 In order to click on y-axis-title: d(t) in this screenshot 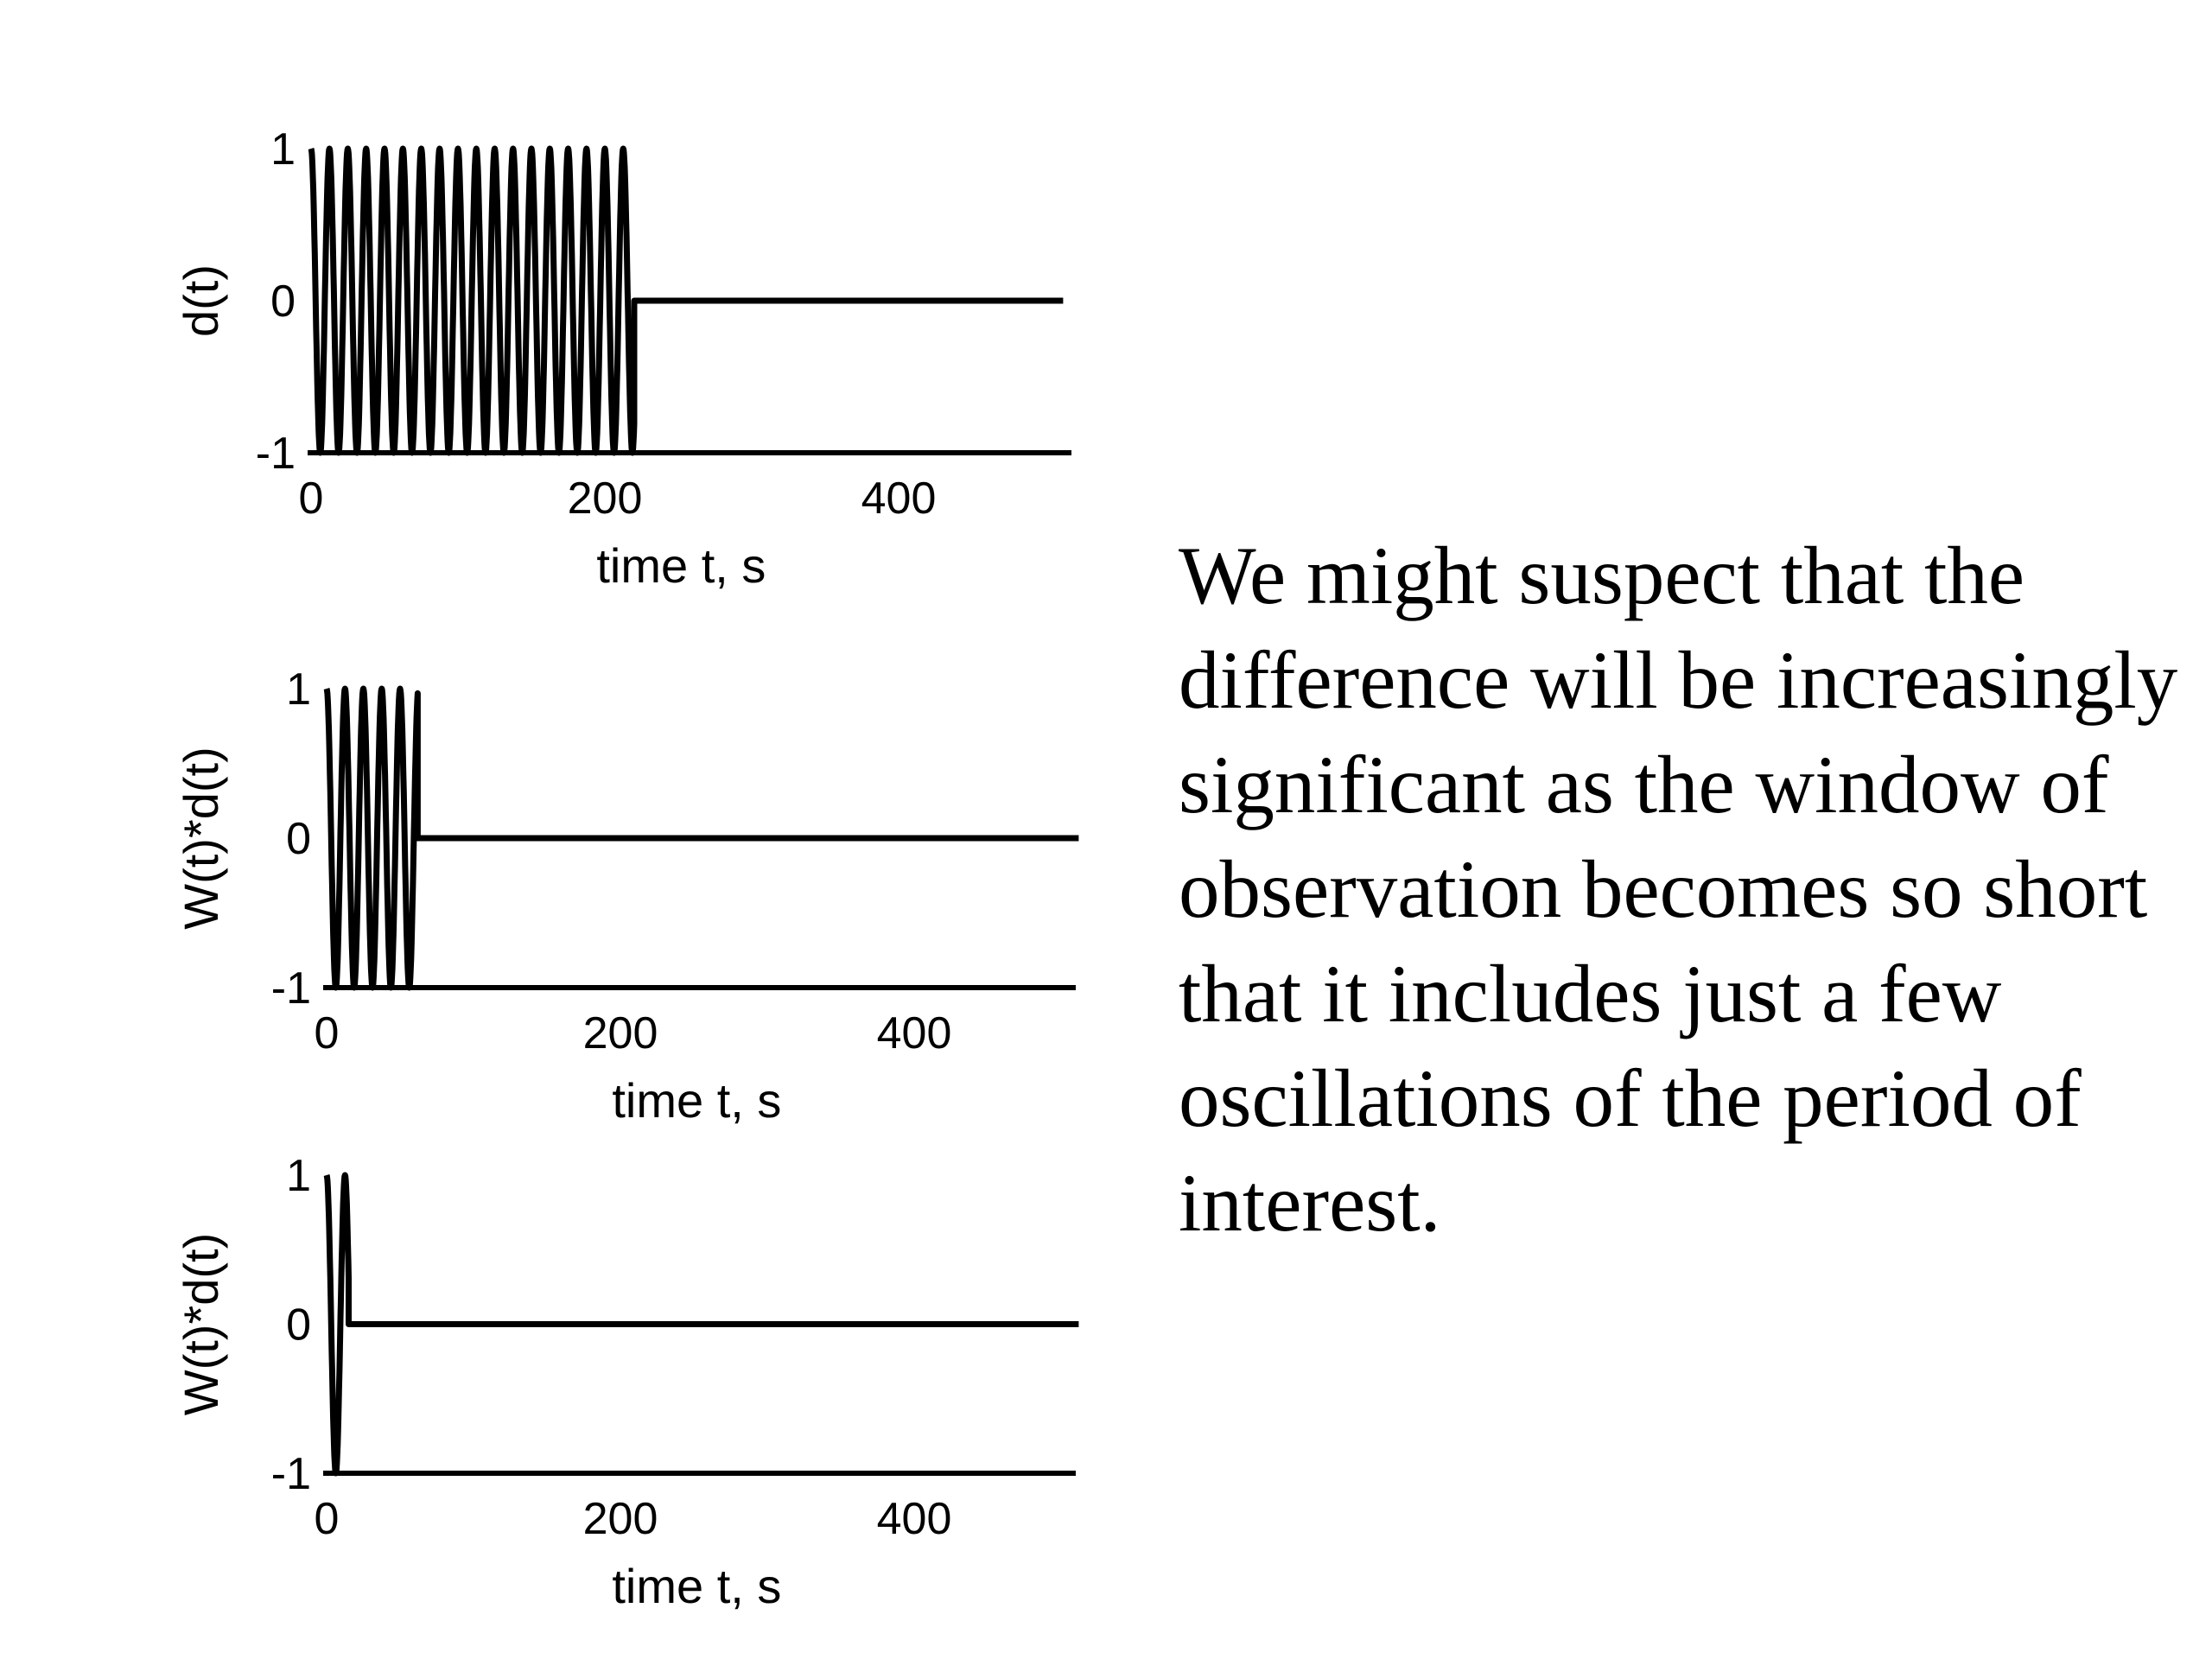, I will do `click(201, 300)`.